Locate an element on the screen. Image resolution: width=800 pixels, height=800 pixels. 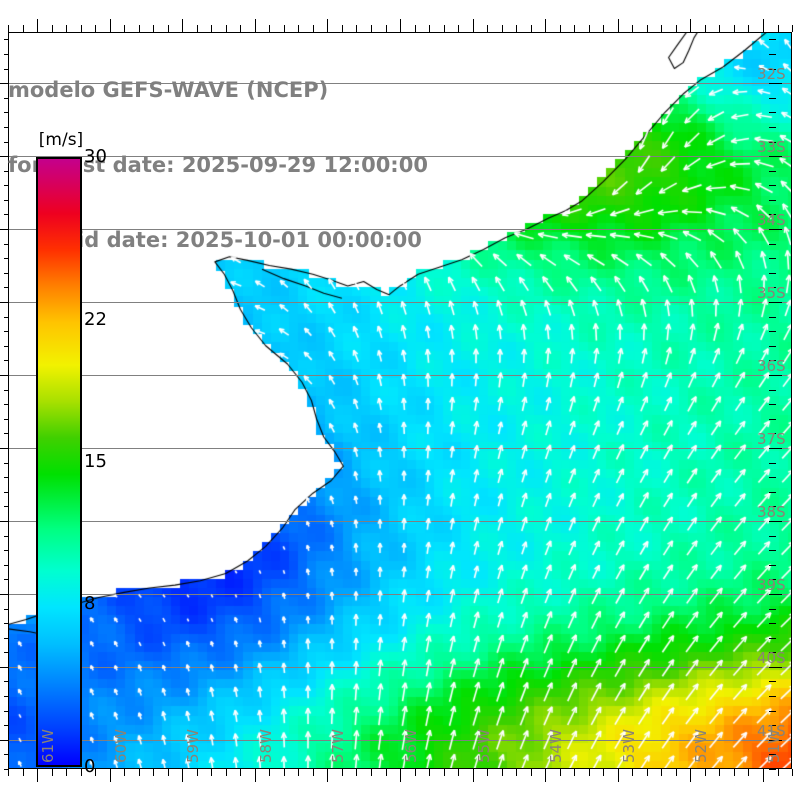
right-axis-ticks is located at coordinates (776, 401).